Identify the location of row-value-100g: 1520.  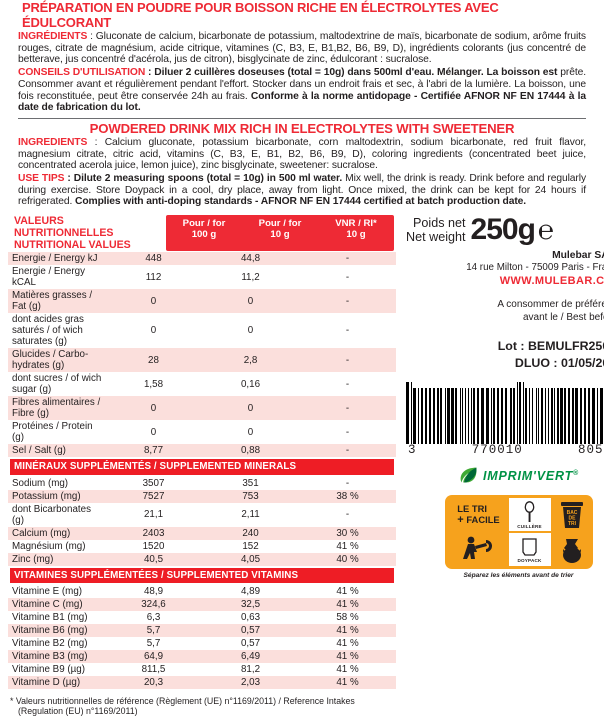
(153, 546).